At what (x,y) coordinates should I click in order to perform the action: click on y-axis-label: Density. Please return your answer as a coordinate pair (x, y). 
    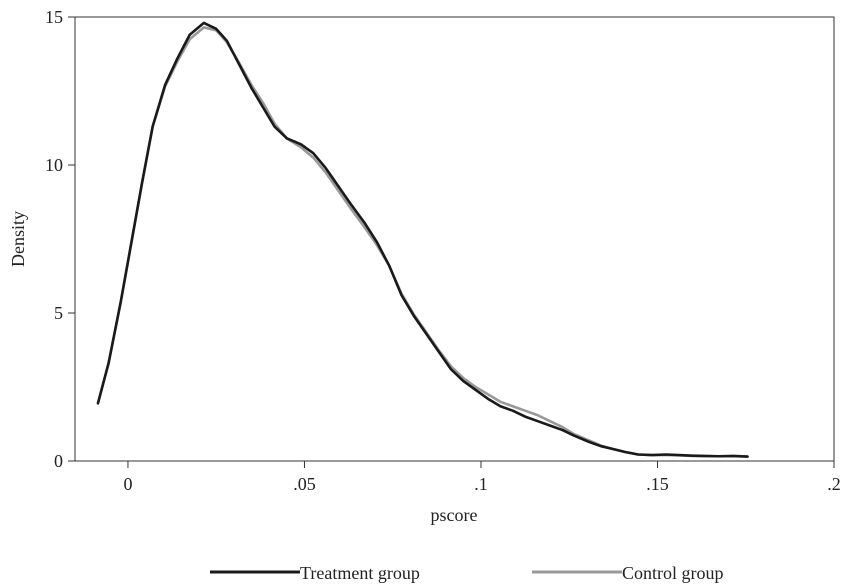
    Looking at the image, I should click on (18, 239).